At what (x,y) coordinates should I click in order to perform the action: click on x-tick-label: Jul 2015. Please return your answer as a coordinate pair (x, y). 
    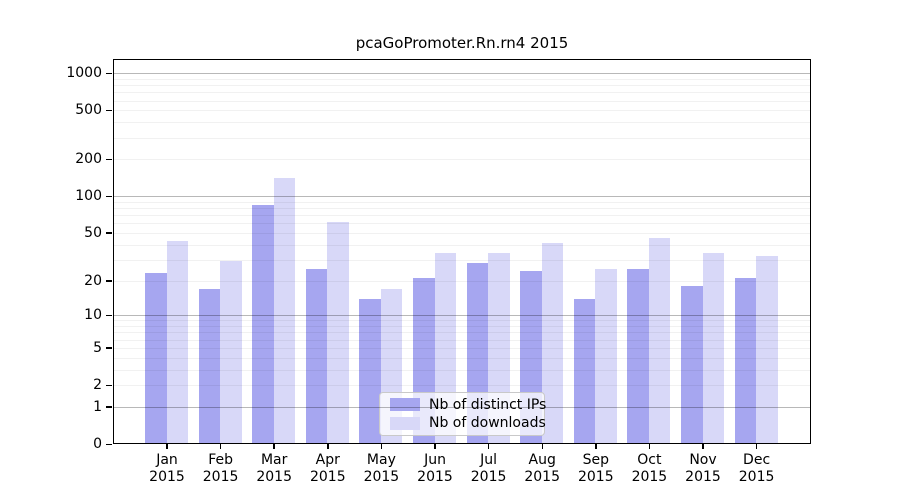
    Looking at the image, I should click on (489, 469).